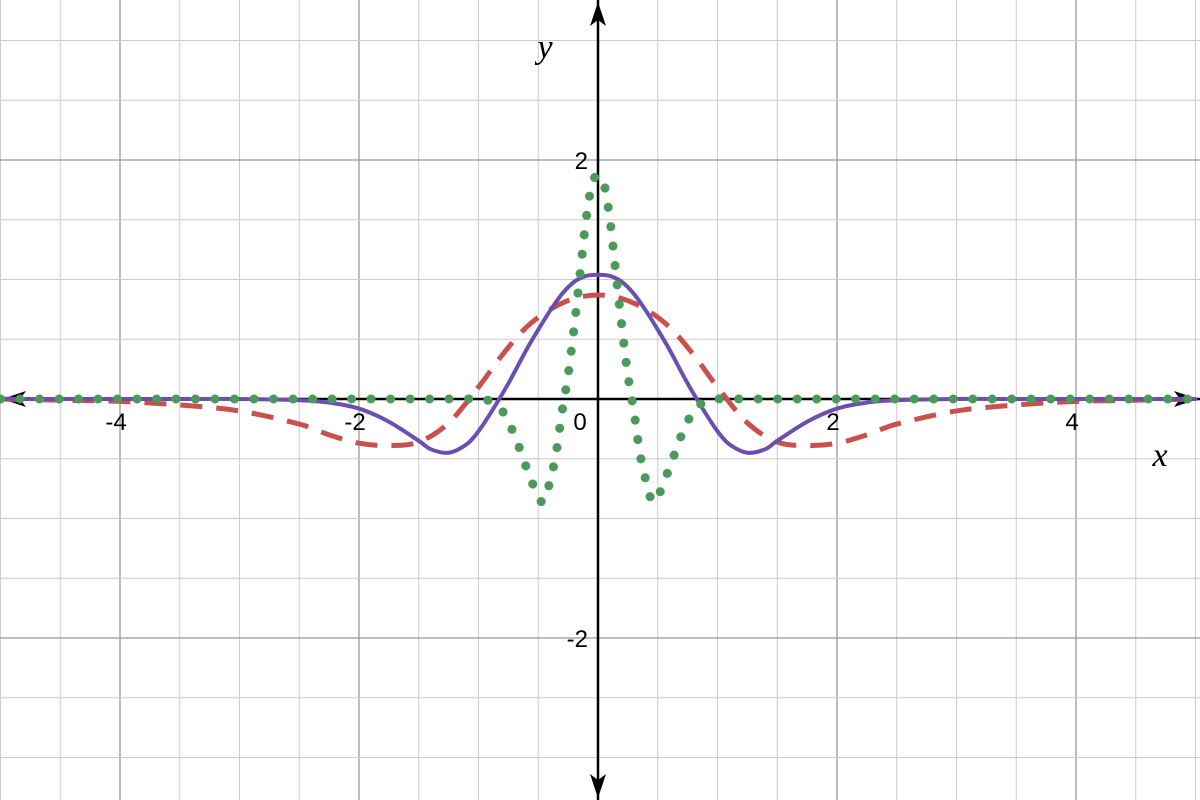 The width and height of the screenshot is (1200, 800). I want to click on x-tick-label: 0, so click(579, 422).